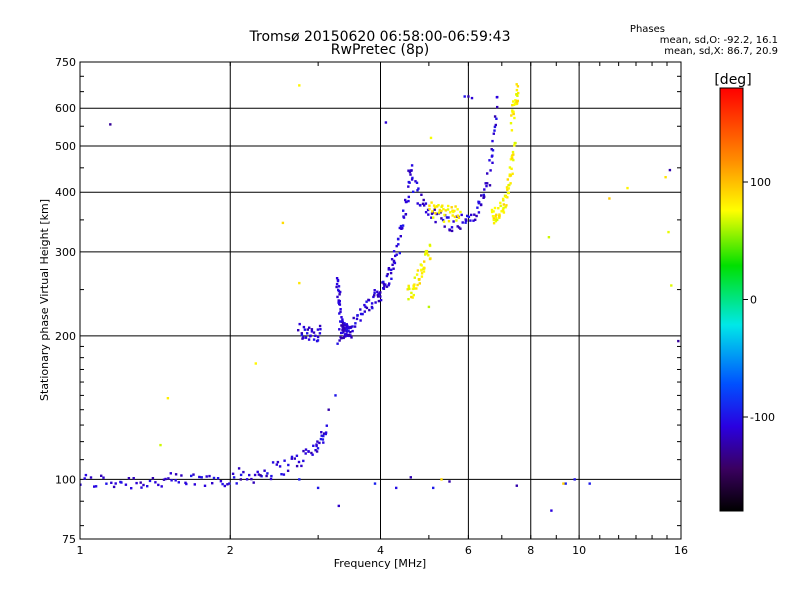  I want to click on colorbar, so click(731, 299).